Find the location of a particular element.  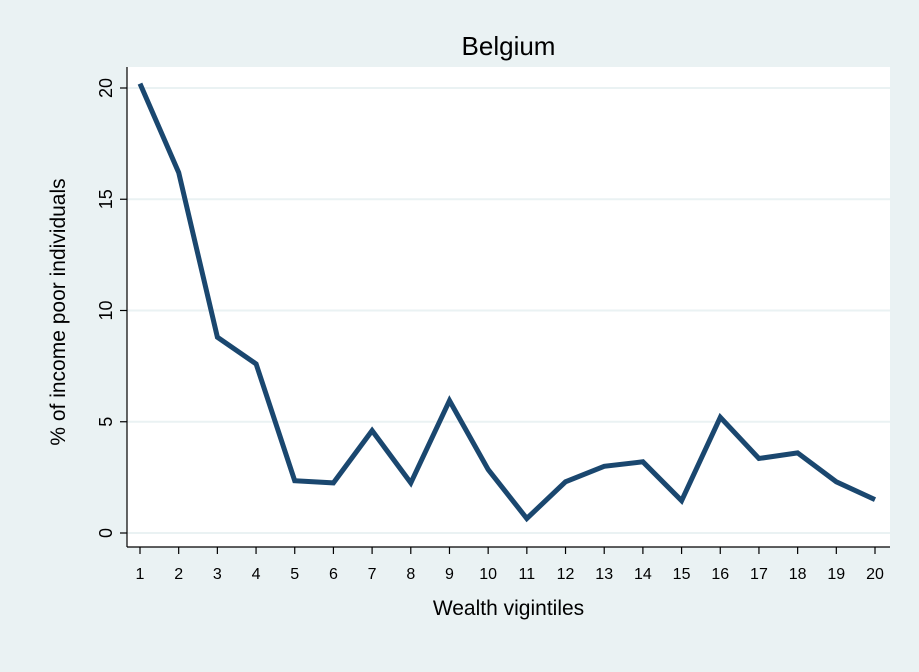

x-tick-label: 4 is located at coordinates (256, 574).